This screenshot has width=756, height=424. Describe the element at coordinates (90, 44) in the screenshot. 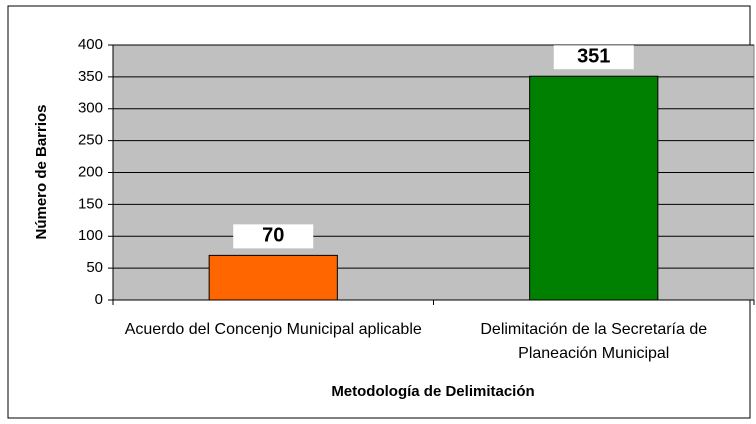

I see `y-tick-label: 400` at that location.